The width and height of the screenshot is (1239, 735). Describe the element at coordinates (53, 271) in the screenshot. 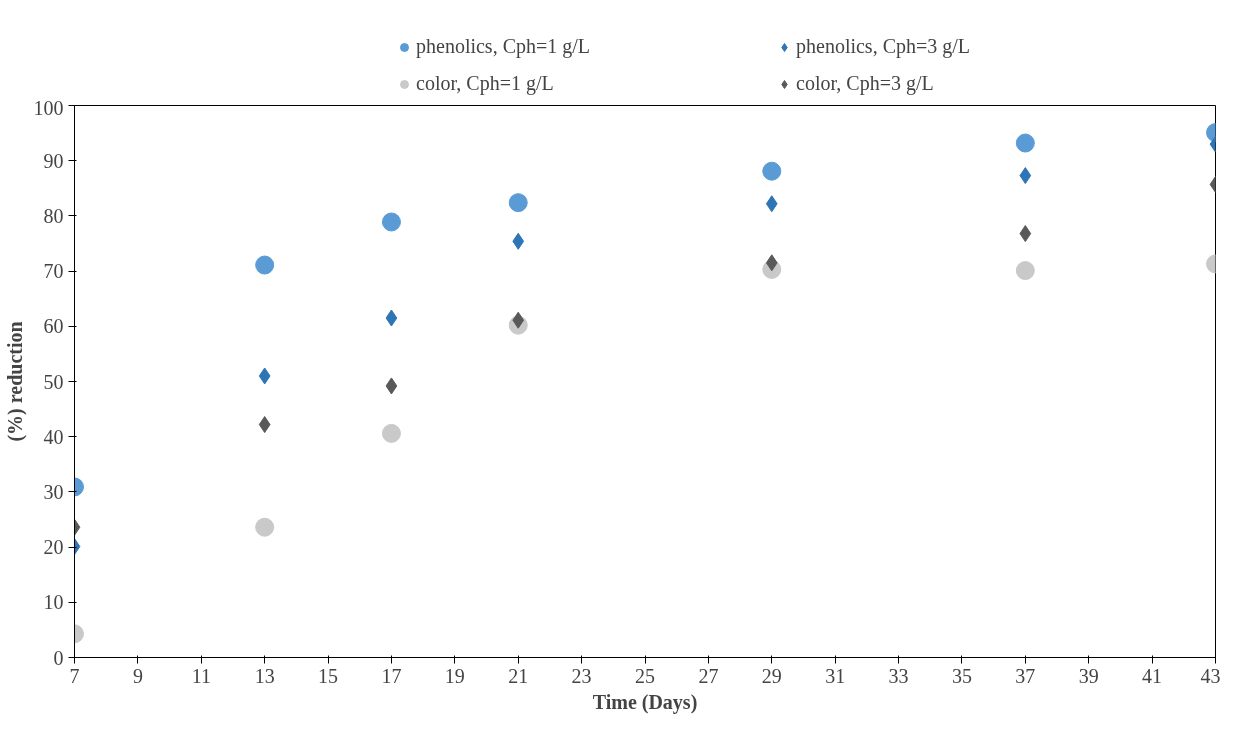

I see `y-tick-label: 70` at that location.